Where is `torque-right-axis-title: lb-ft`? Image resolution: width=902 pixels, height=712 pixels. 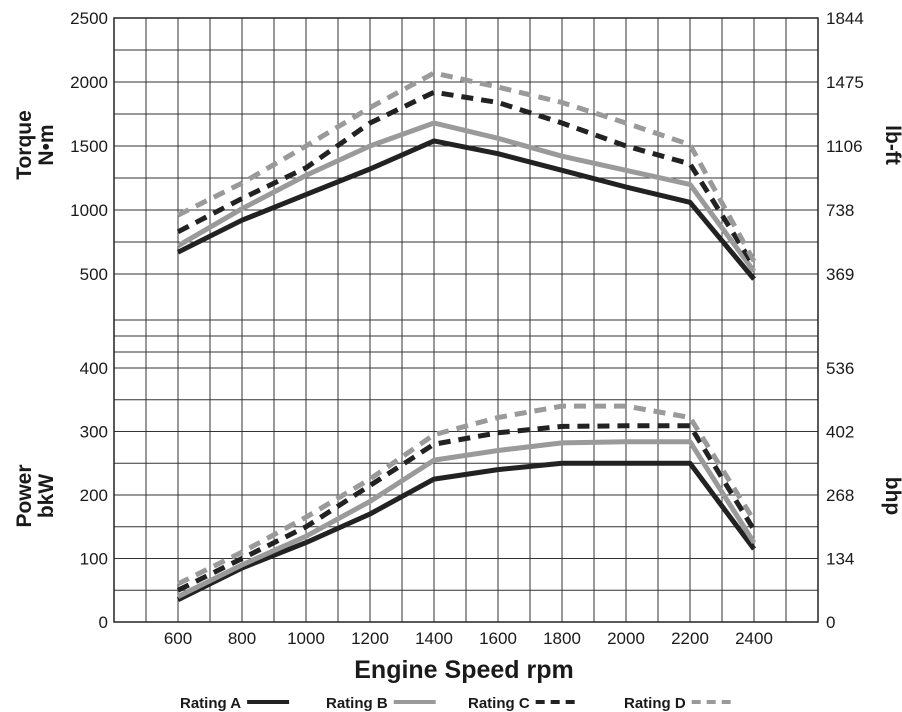 torque-right-axis-title: lb-ft is located at coordinates (891, 145).